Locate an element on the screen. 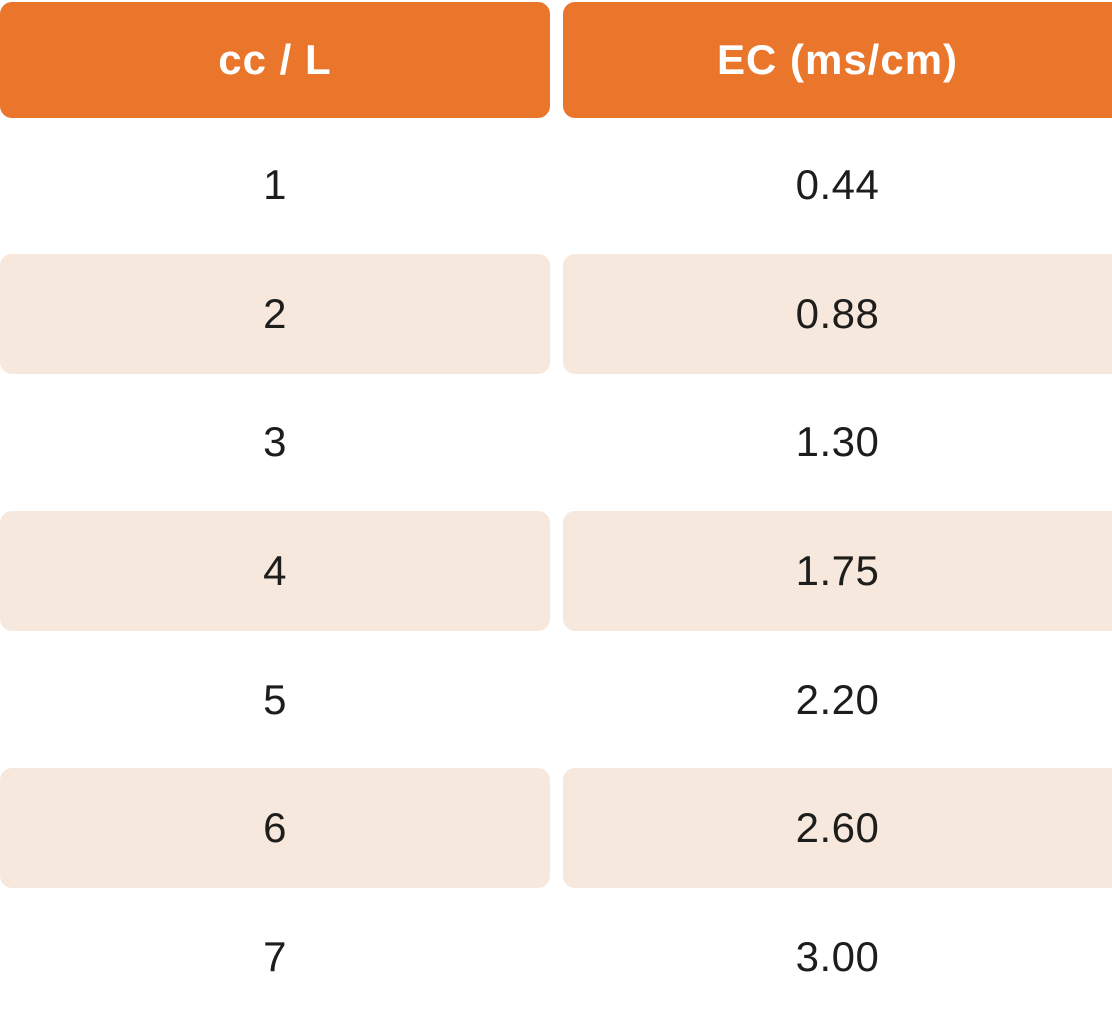 Image resolution: width=1112 pixels, height=1021 pixels. cell-cc-per-l: 7 is located at coordinates (275, 956).